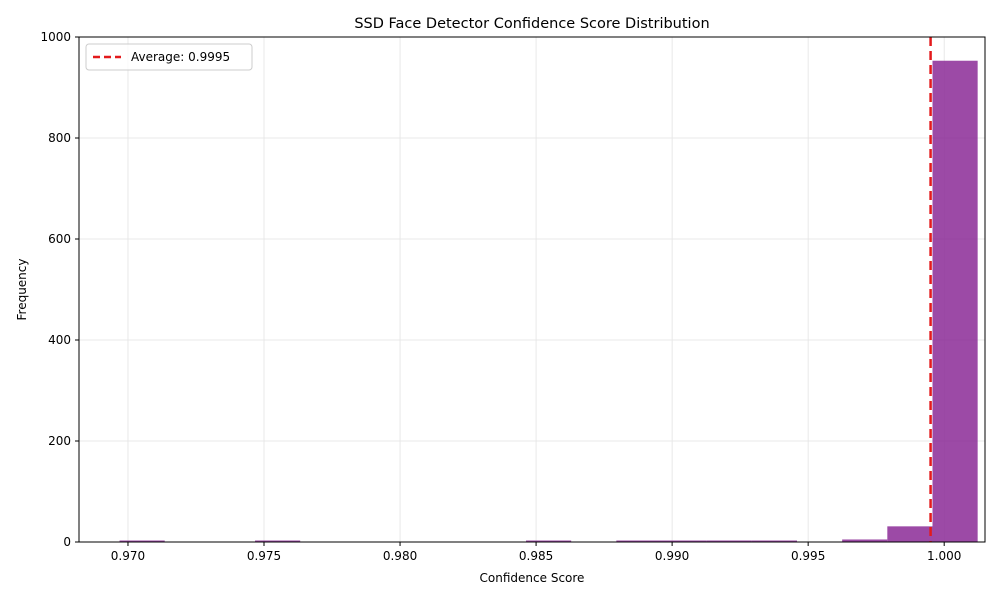 This screenshot has height=600, width=1000. I want to click on x-tick-label: 0.975, so click(264, 556).